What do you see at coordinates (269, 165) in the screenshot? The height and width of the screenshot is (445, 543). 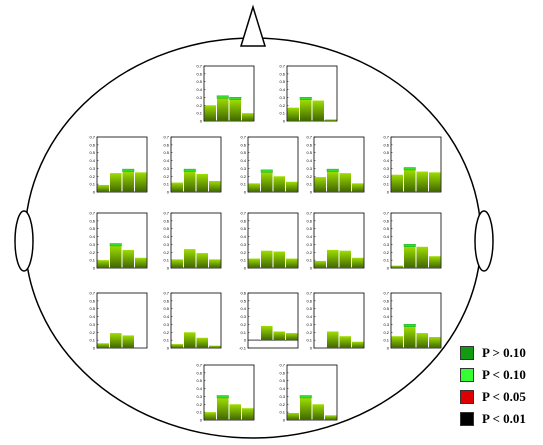 I see `panel-fz: 0 0.1 0.2 0.3 0.4 0.5 0.6 0.7` at bounding box center [269, 165].